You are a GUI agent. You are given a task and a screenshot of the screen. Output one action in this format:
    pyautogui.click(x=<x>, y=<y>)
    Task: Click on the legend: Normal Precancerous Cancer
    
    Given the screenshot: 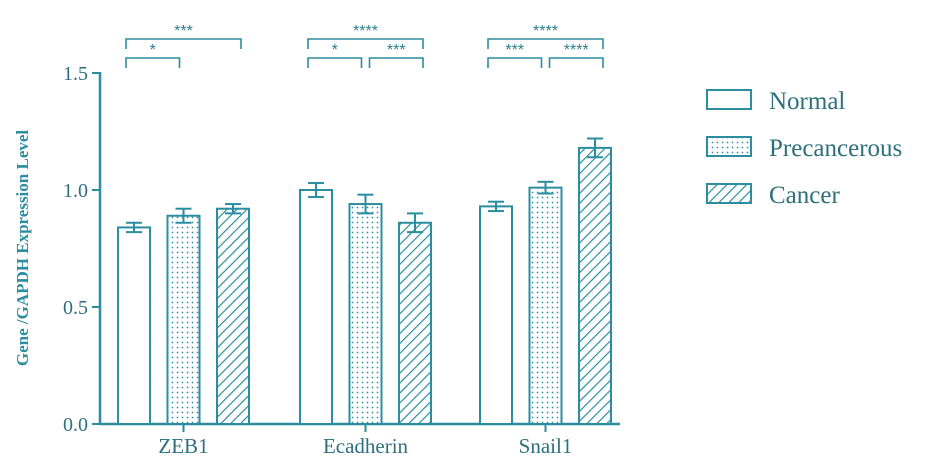 What is the action you would take?
    pyautogui.click(x=804, y=148)
    